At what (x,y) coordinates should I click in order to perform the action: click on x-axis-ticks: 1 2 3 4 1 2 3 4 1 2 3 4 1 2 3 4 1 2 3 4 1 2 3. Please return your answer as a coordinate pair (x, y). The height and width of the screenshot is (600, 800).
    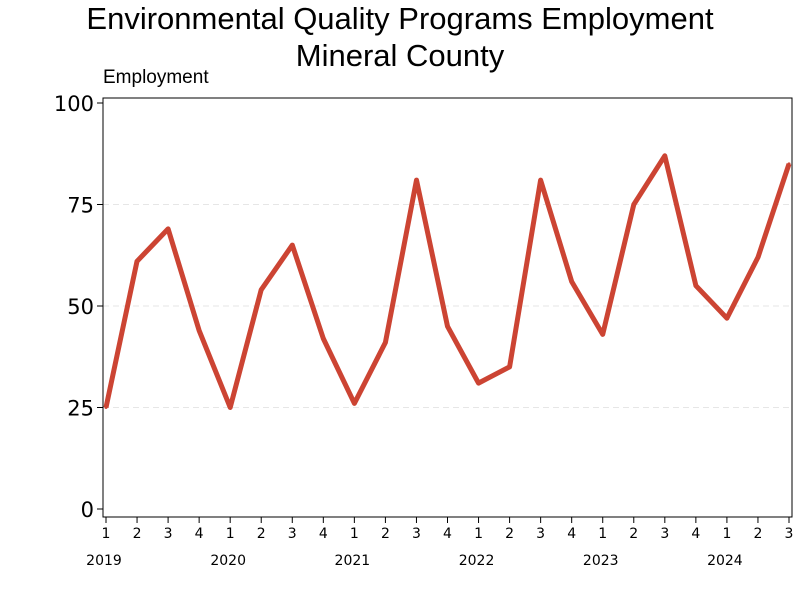
    Looking at the image, I should click on (448, 529).